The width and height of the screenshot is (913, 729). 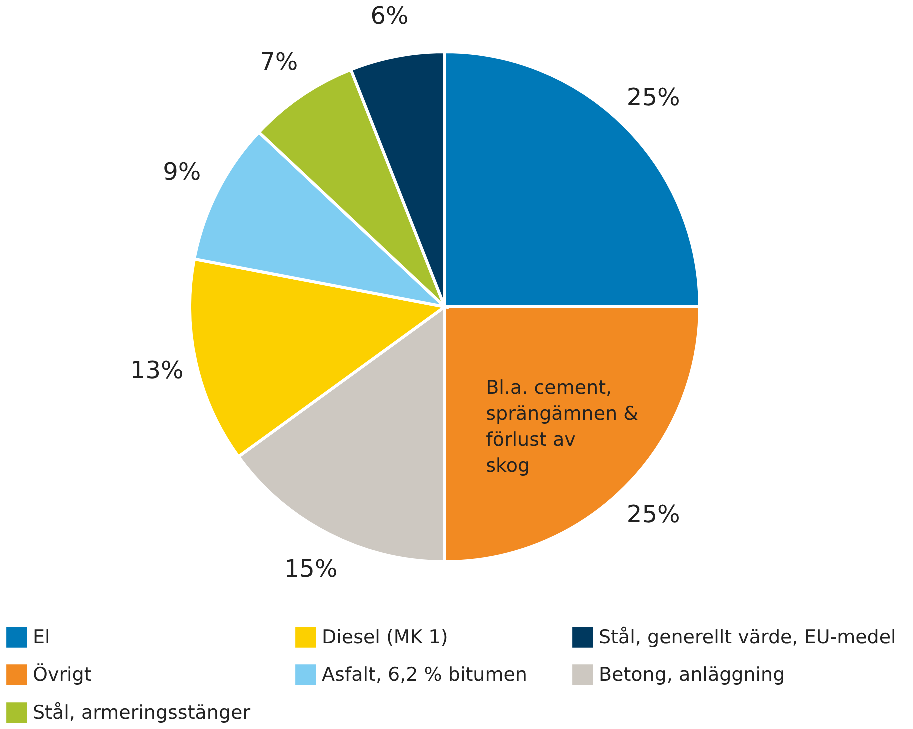 What do you see at coordinates (62, 674) in the screenshot?
I see `legend-label: Övrigt` at bounding box center [62, 674].